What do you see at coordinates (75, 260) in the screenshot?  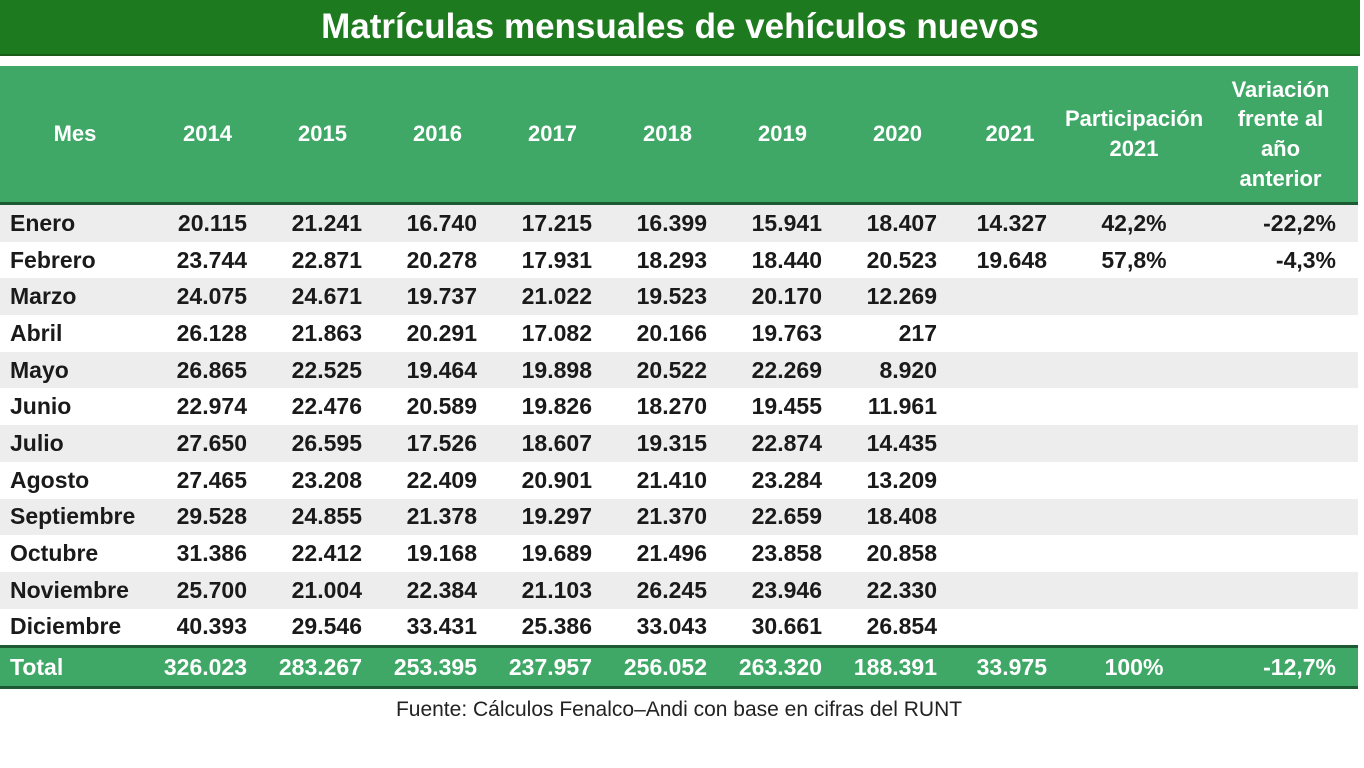 I see `month-cell: Febrero` at bounding box center [75, 260].